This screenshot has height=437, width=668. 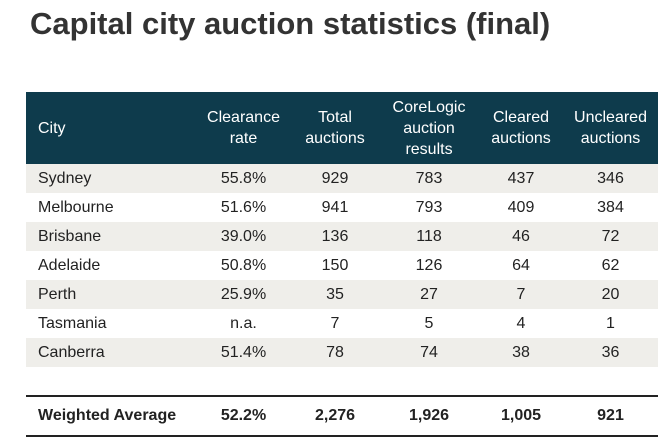 I want to click on cell-total: 136, so click(x=335, y=236).